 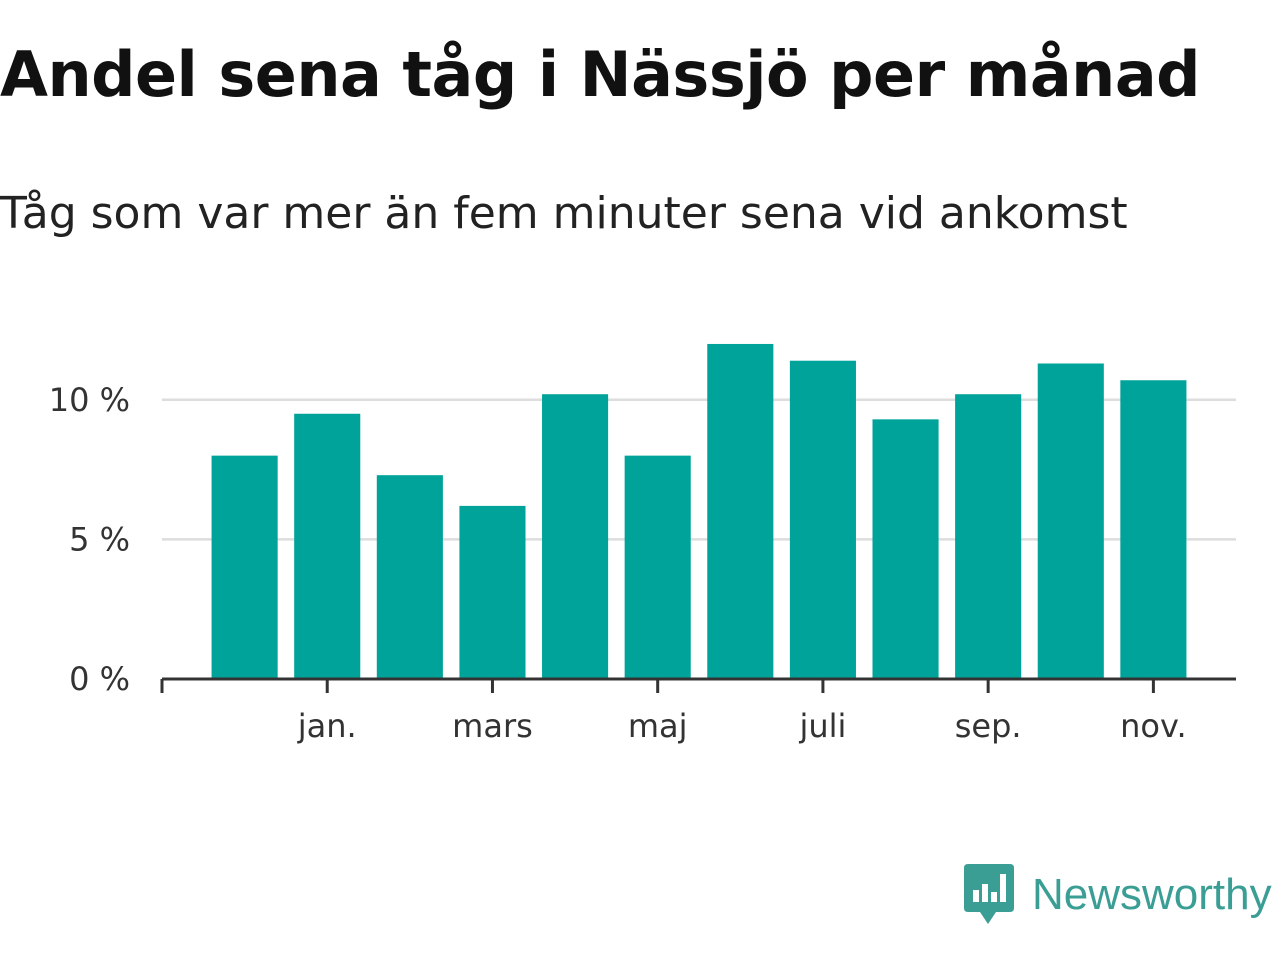 I want to click on y-tick-label: 10 %, so click(x=89, y=400).